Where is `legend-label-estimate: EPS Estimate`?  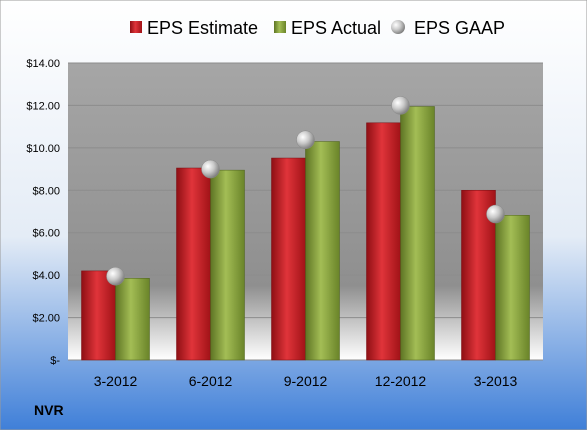 legend-label-estimate: EPS Estimate is located at coordinates (202, 28).